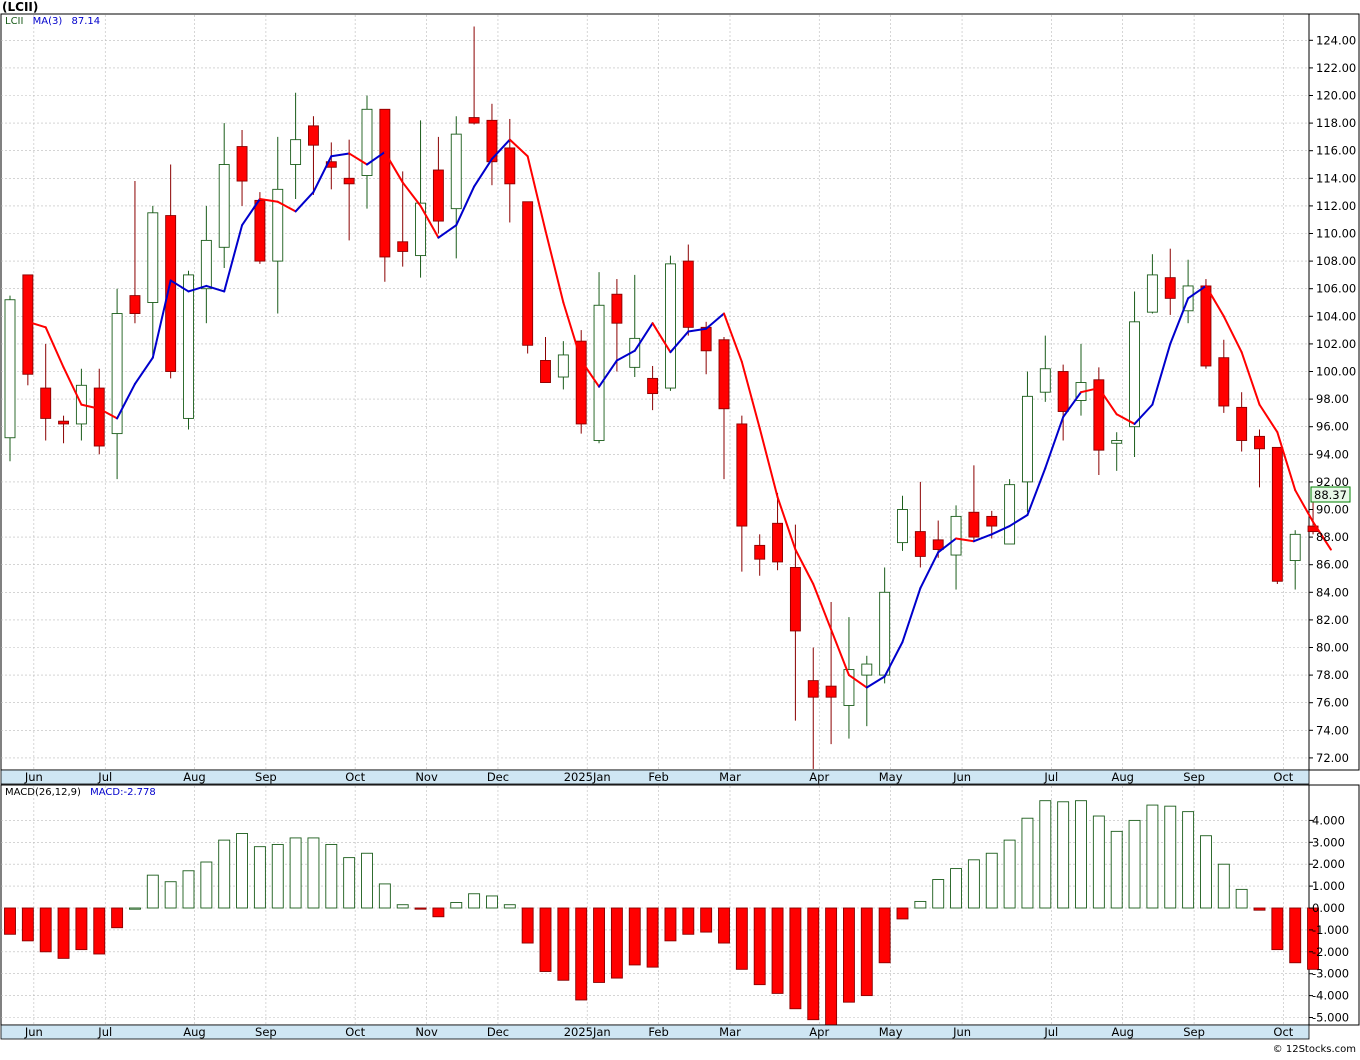  I want to click on price-tick-label: 78.00, so click(1332, 675).